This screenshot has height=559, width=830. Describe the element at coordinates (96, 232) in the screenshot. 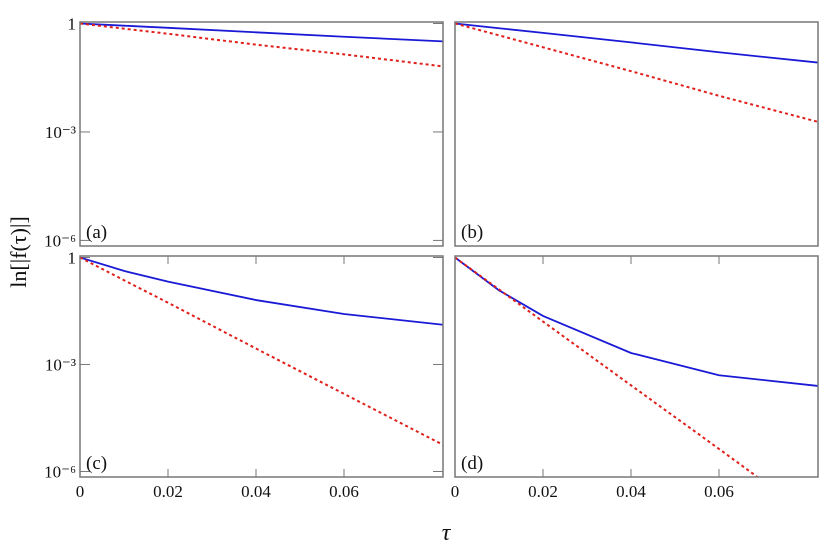

I see `panel-label: (a)` at that location.